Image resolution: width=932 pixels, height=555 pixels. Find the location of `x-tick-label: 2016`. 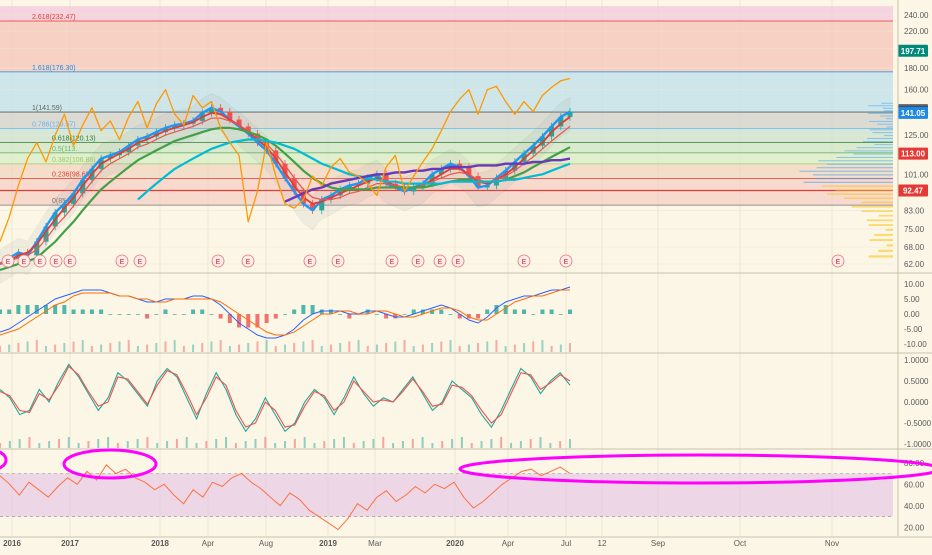

x-tick-label: 2016 is located at coordinates (12, 543).